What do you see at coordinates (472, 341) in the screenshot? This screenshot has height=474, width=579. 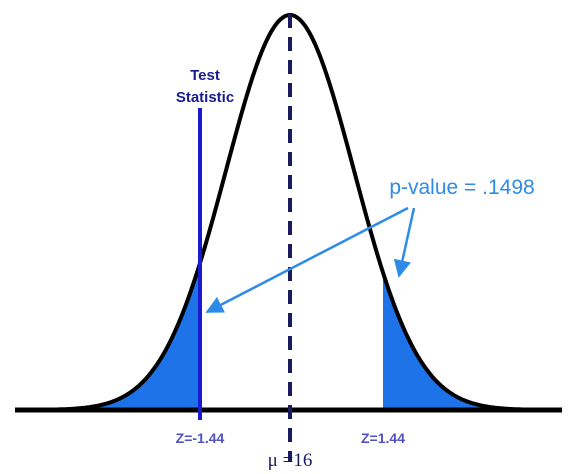 I see `right-tail-area` at bounding box center [472, 341].